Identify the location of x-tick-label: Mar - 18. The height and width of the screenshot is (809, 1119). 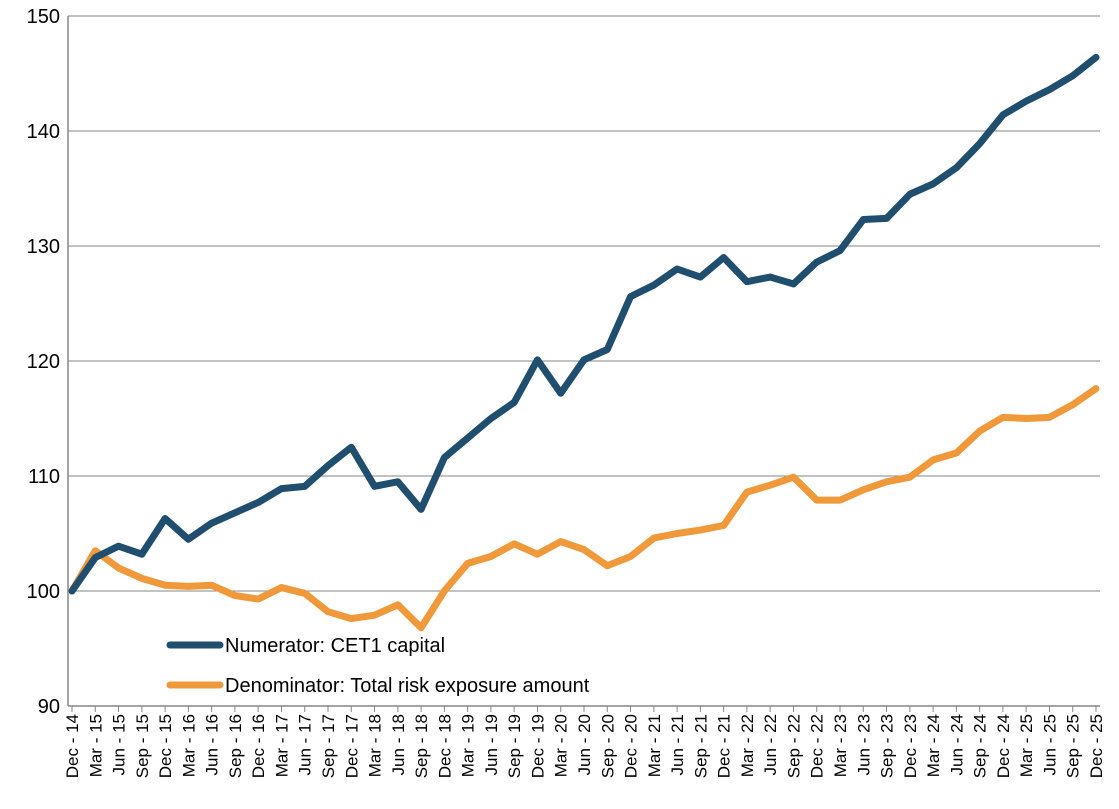
(375, 745).